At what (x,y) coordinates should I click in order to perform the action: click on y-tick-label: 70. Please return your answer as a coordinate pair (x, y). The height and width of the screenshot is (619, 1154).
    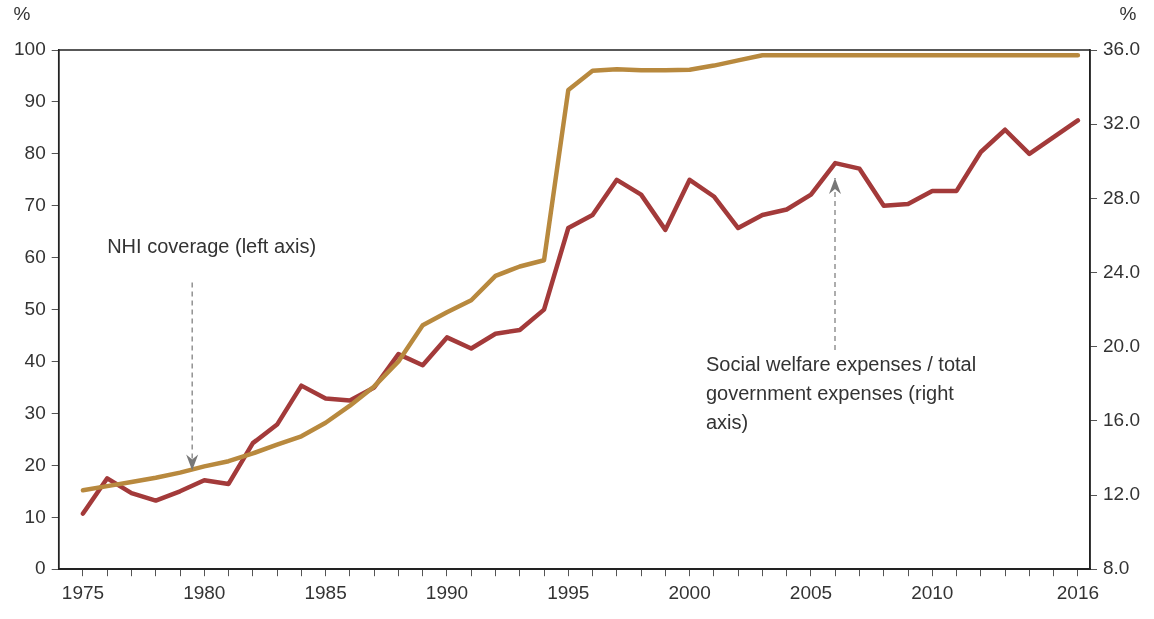
    Looking at the image, I should click on (35, 204).